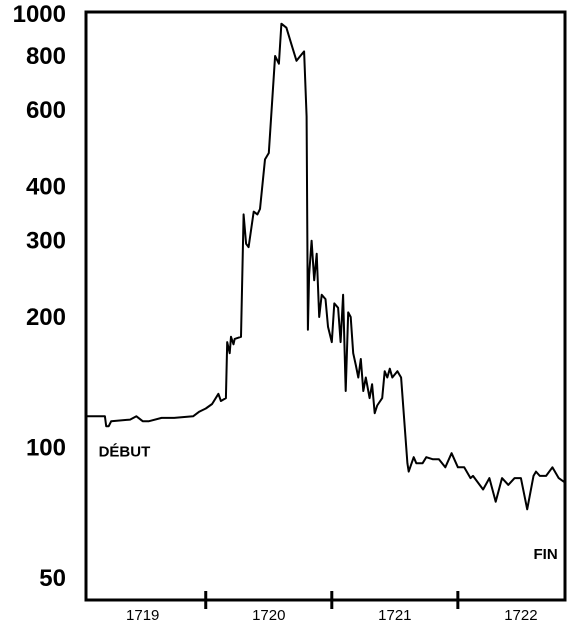 This screenshot has width=568, height=628. Describe the element at coordinates (46, 241) in the screenshot. I see `y-tick-label-300: 300` at that location.